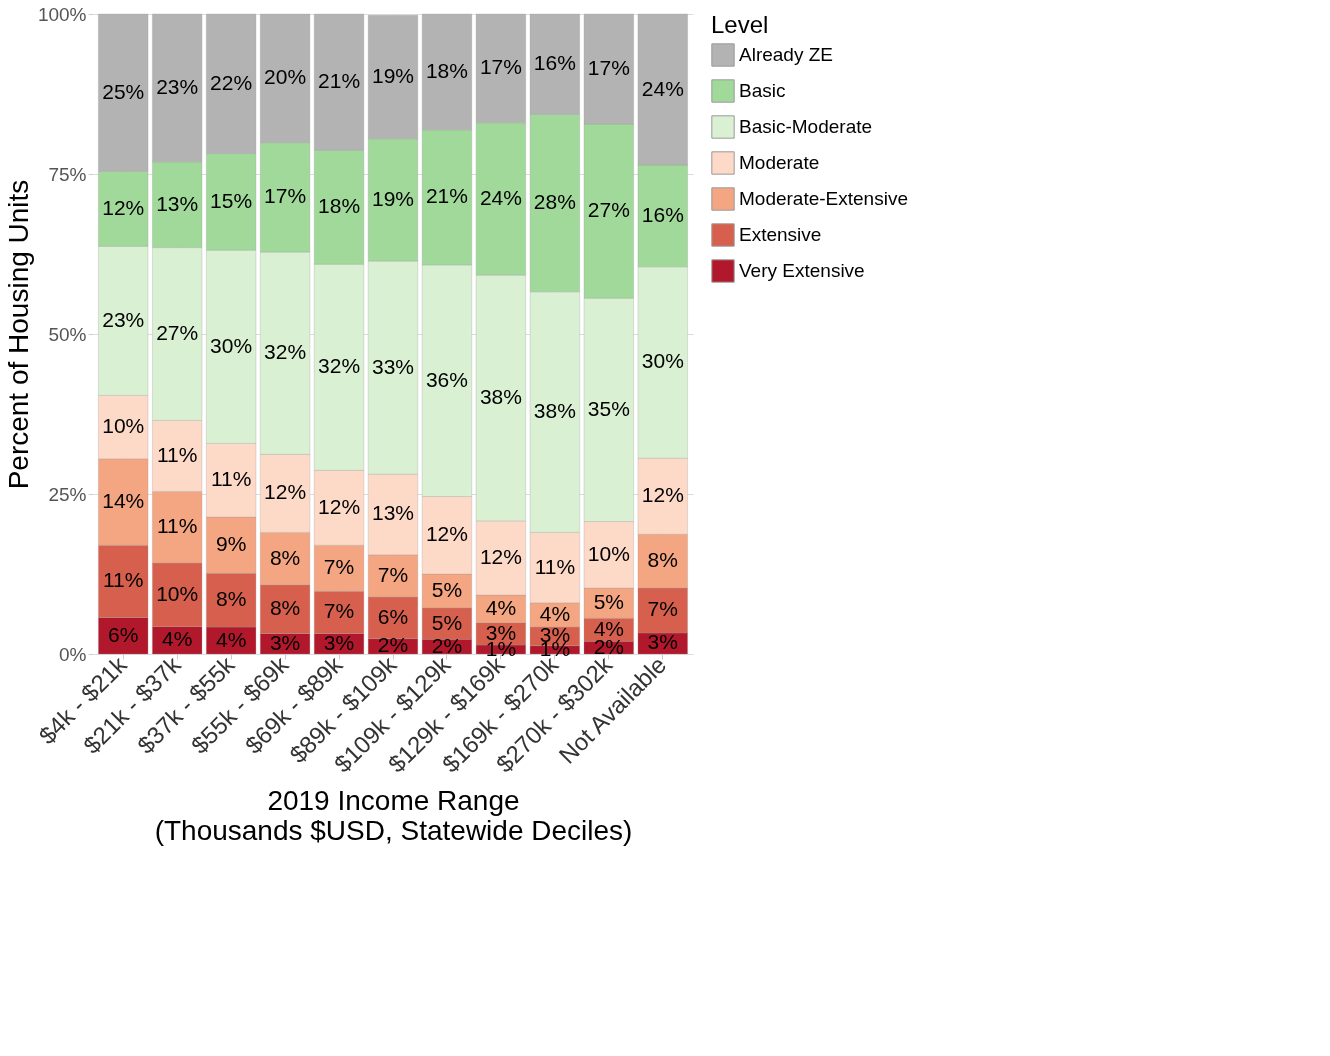 The height and width of the screenshot is (1056, 1330). Describe the element at coordinates (67, 494) in the screenshot. I see `y-tick-label: 25%` at that location.